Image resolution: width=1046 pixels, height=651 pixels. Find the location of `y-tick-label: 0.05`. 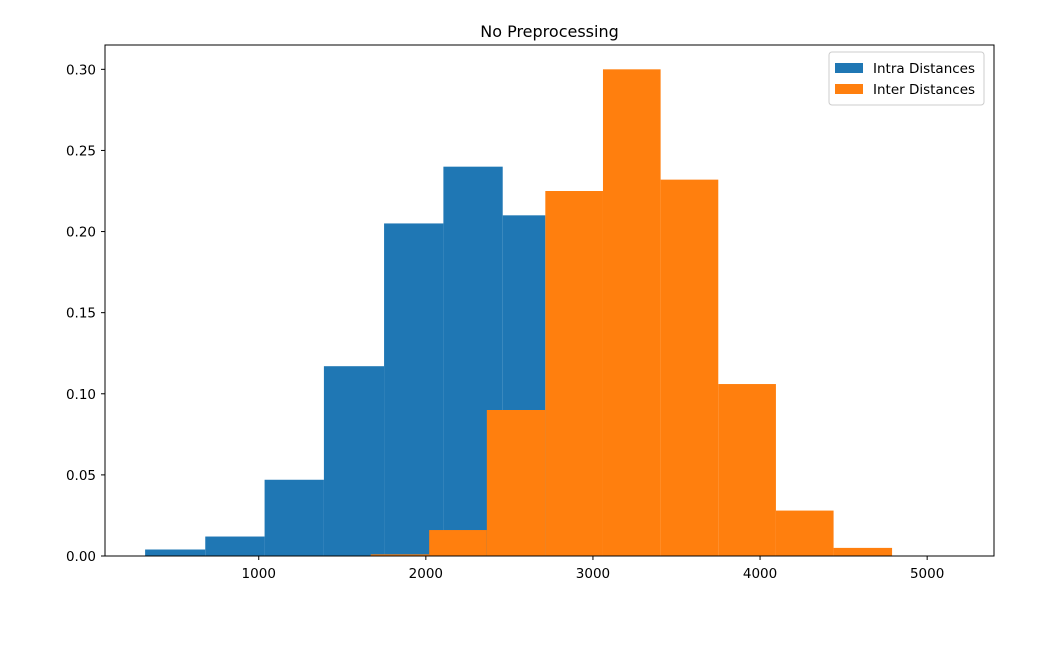

y-tick-label: 0.05 is located at coordinates (81, 476).